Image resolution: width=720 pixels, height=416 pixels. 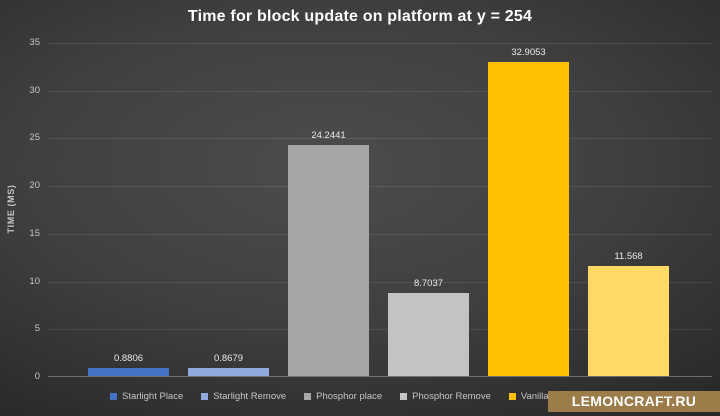 I want to click on y-tick-label: 5, so click(x=37, y=329).